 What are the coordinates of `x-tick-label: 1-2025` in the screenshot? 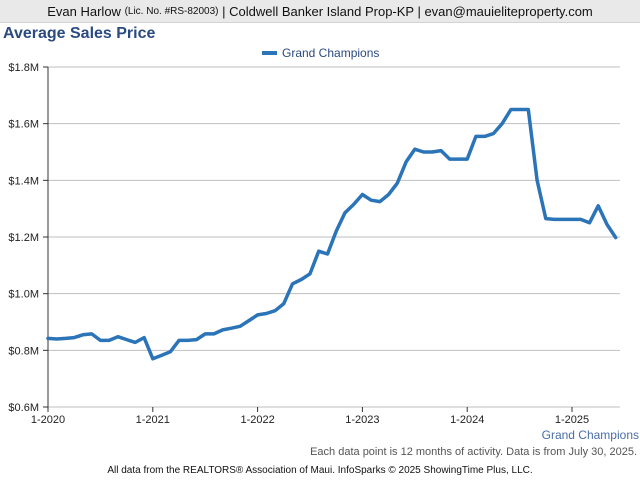 It's located at (572, 420).